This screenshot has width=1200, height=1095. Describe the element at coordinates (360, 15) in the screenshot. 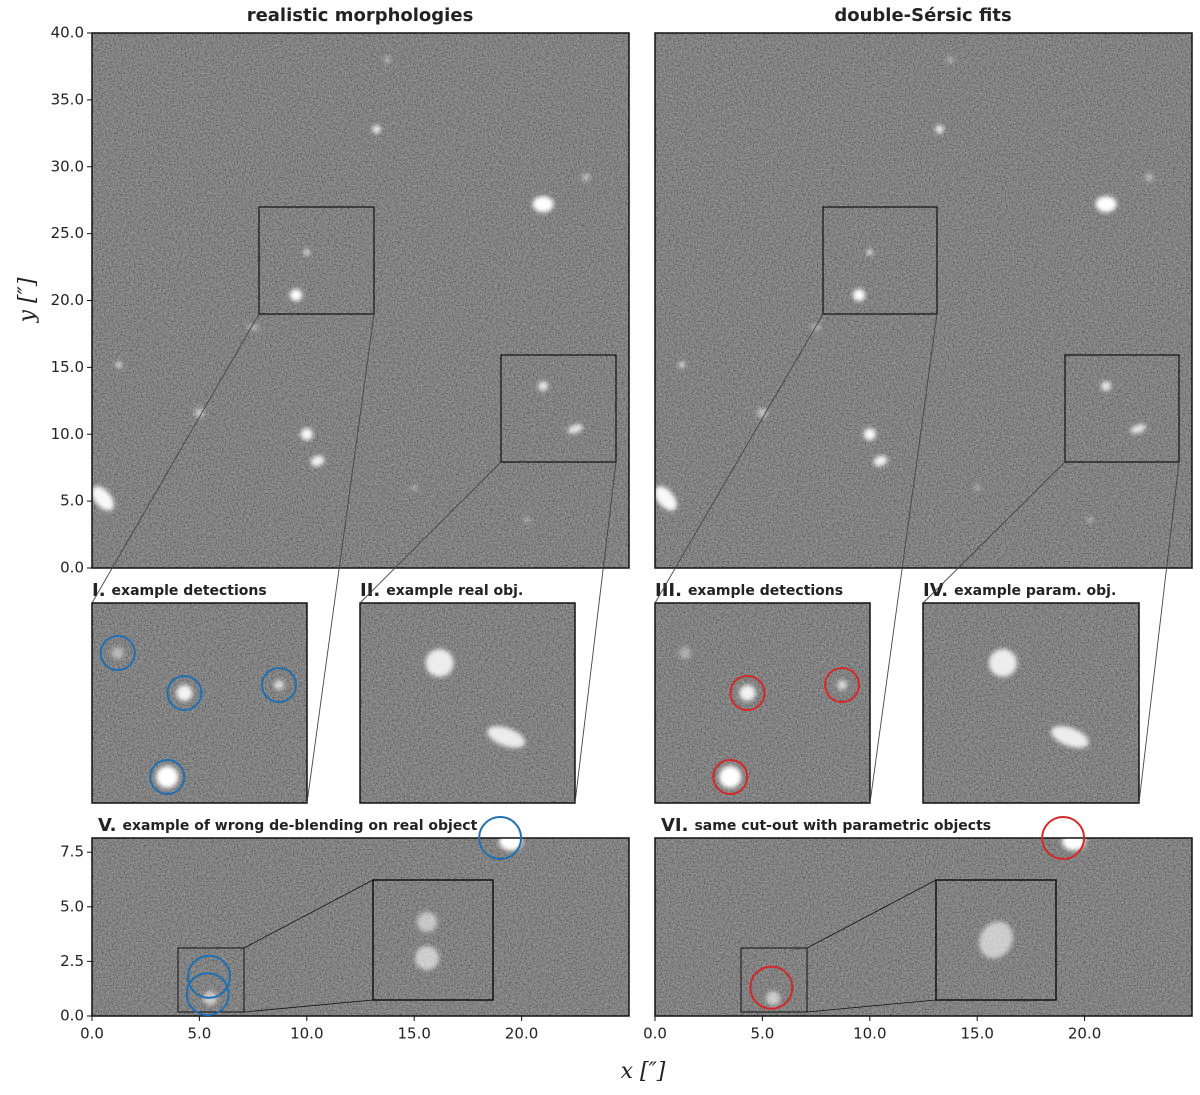

I see `panel-title: realistic morphologies` at that location.